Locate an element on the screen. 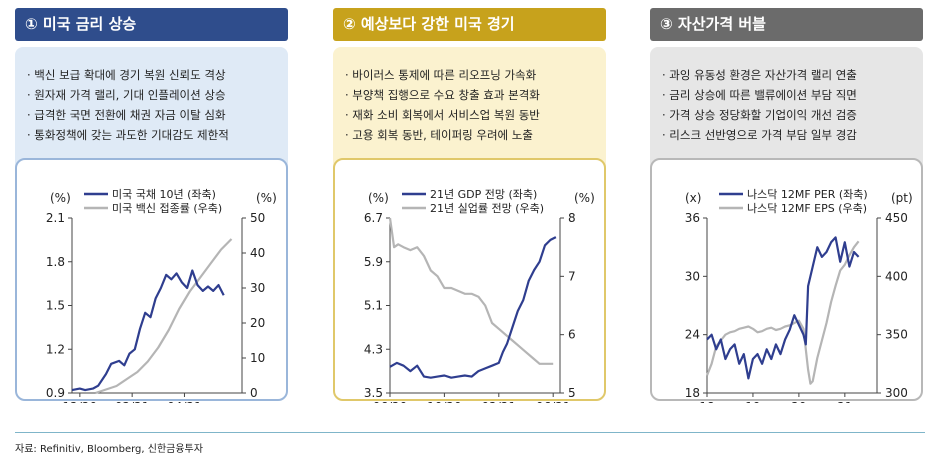 This screenshot has height=457, width=940. right-tick-label: 40 is located at coordinates (257, 253).